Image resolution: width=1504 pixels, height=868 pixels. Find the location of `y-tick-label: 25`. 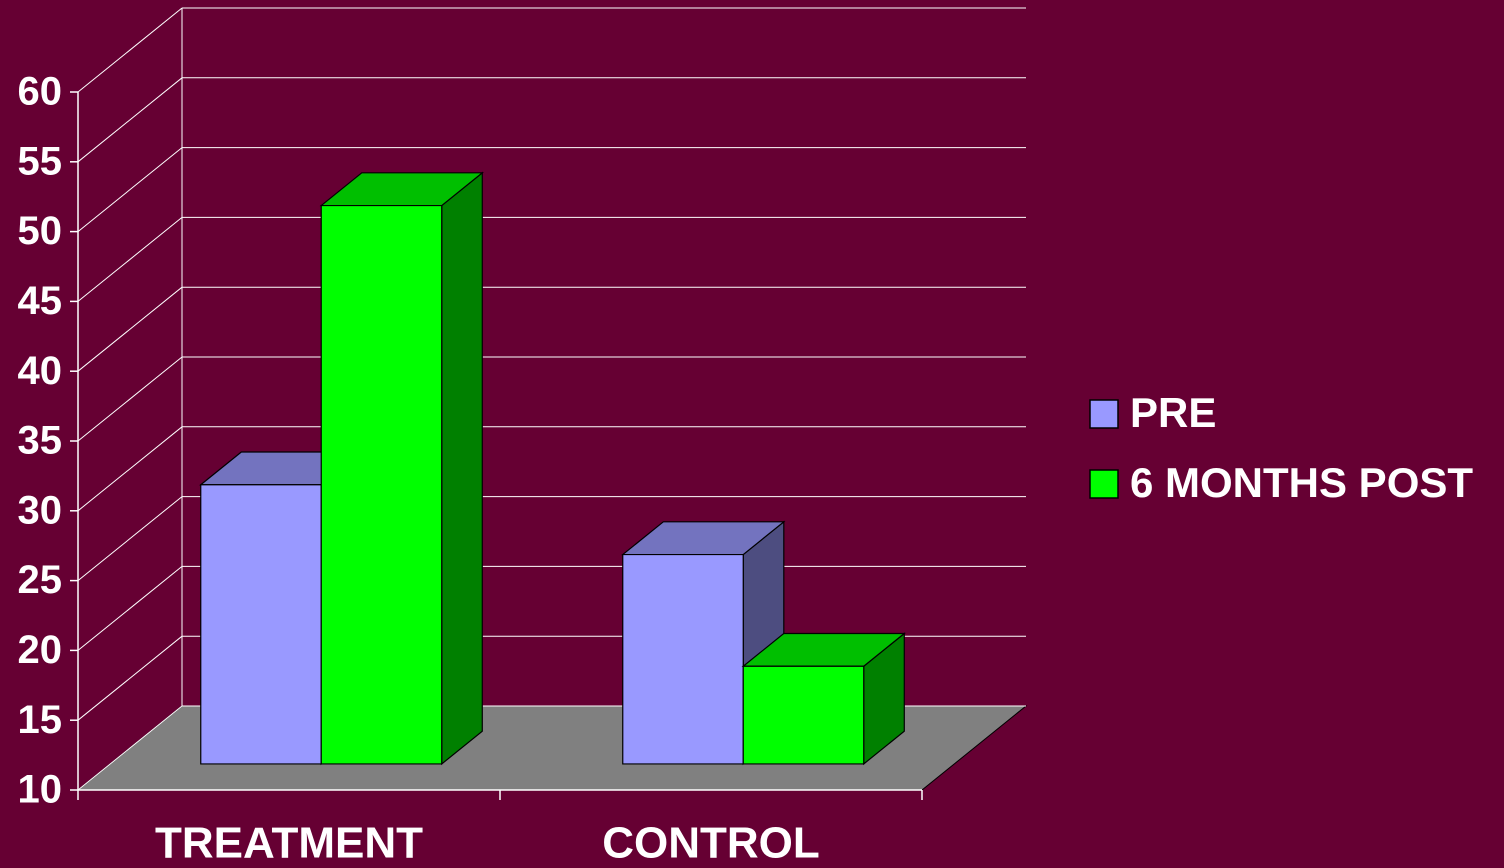

y-tick-label: 25 is located at coordinates (40, 580).